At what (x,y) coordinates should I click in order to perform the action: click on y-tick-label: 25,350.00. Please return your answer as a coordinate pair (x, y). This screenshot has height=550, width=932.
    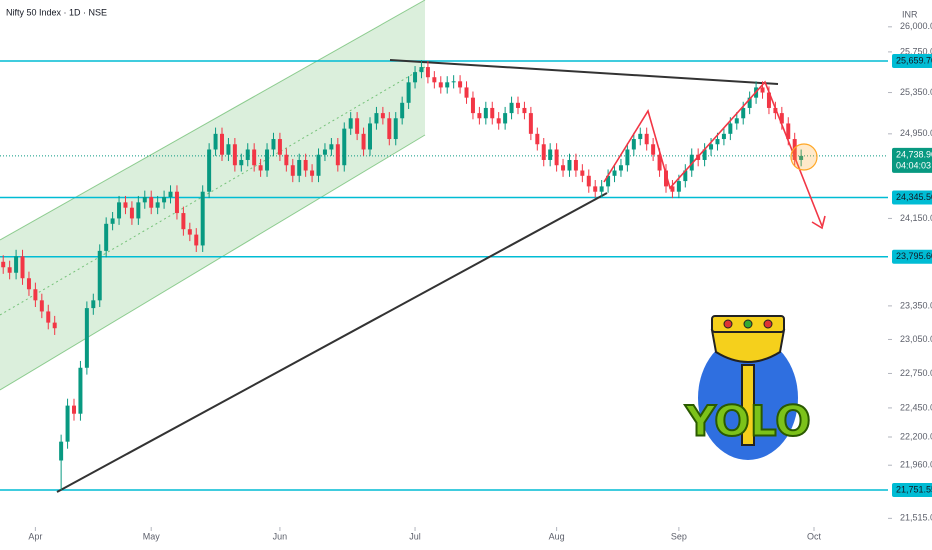
    Looking at the image, I should click on (916, 92).